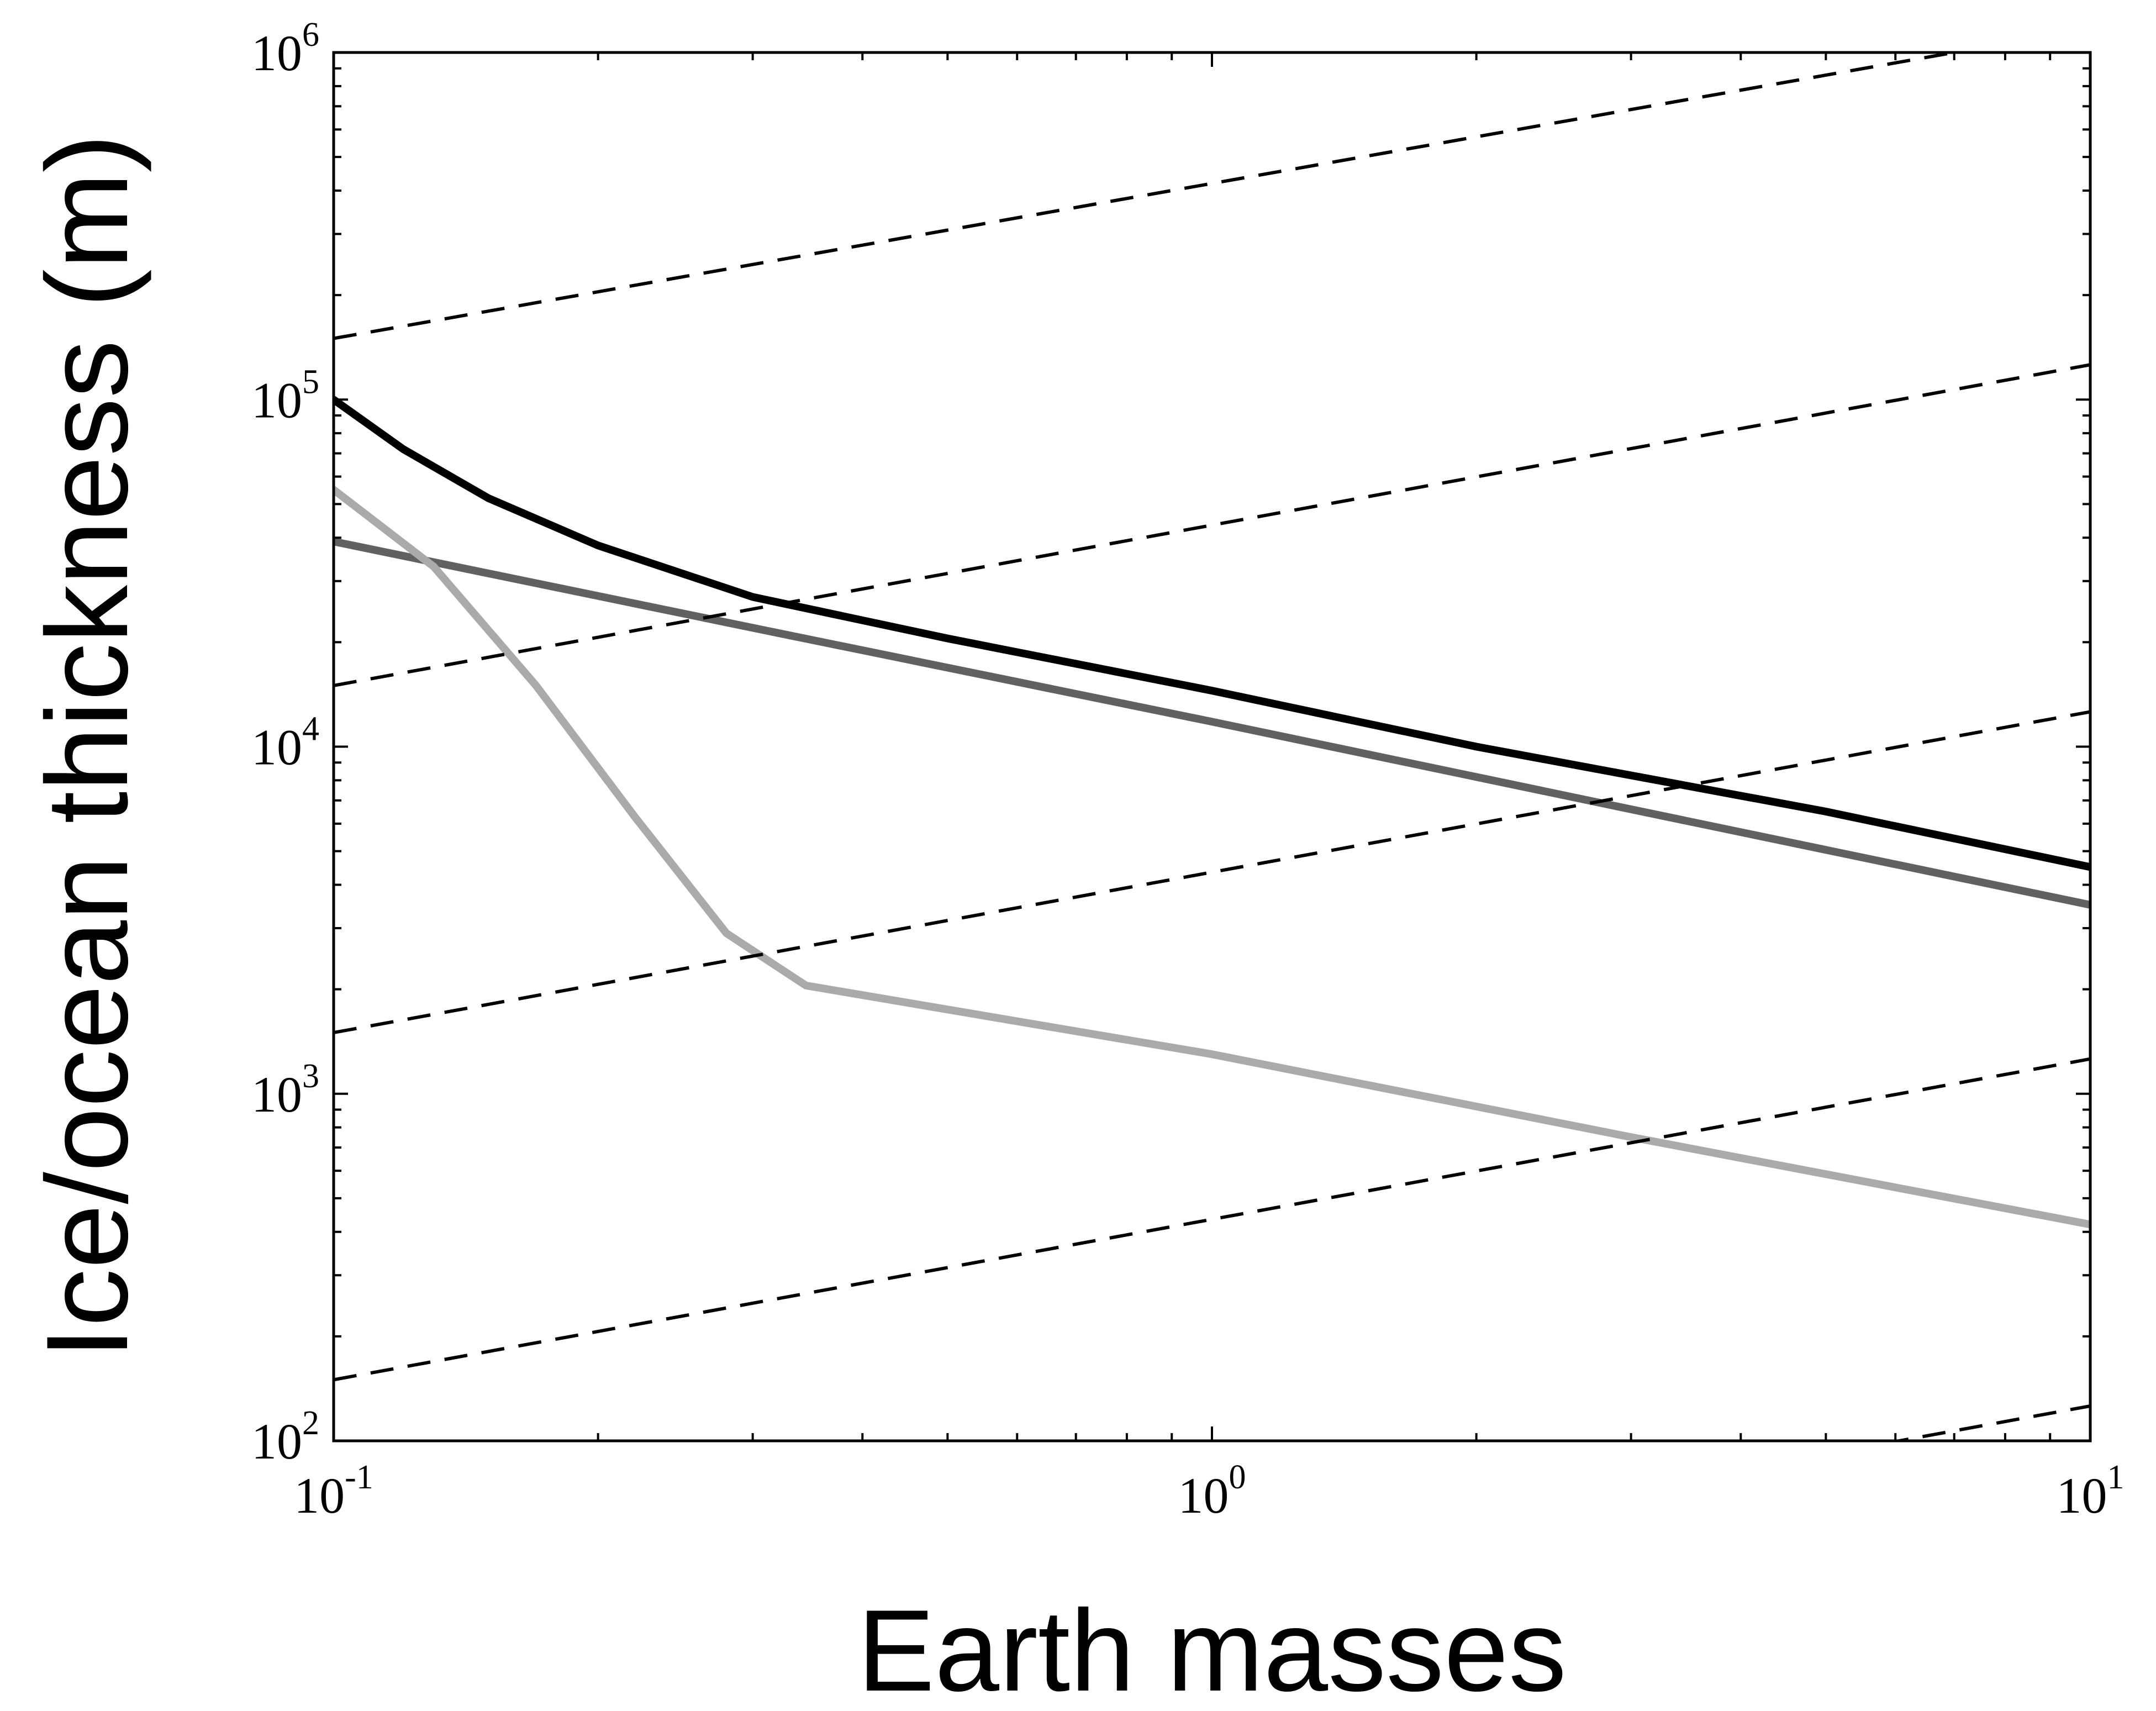  I want to click on x-tick-label: 10¹, so click(2091, 1491).